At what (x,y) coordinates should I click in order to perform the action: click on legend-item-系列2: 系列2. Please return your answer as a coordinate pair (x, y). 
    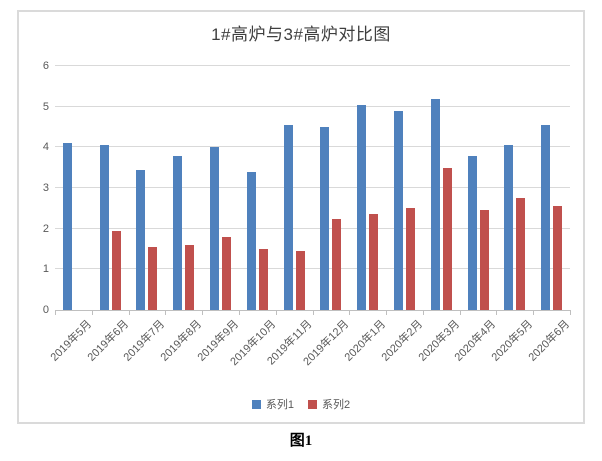
    Looking at the image, I should click on (329, 404).